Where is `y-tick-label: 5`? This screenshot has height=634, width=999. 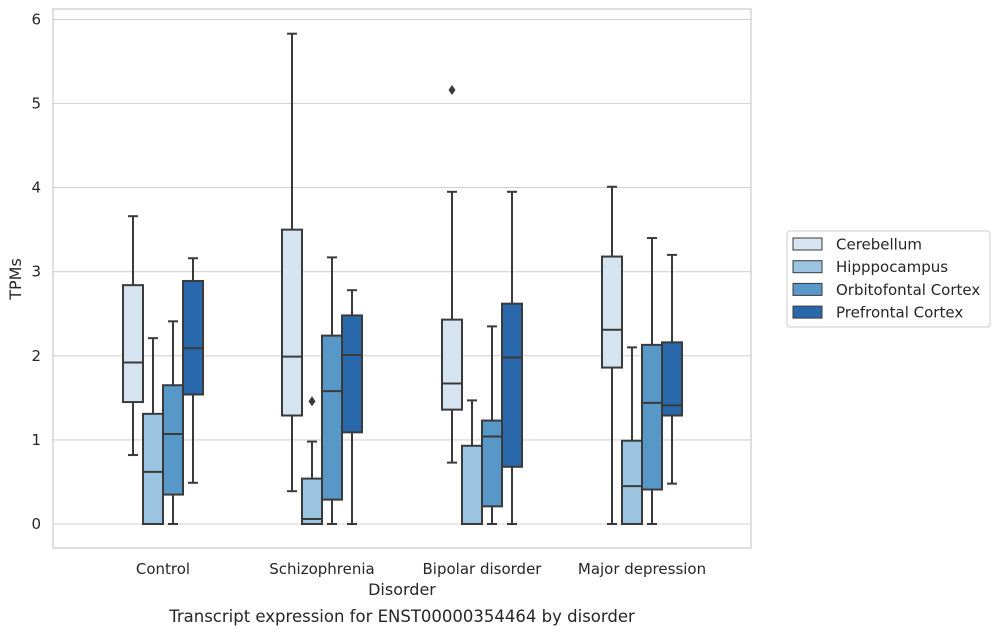 y-tick-label: 5 is located at coordinates (36, 104).